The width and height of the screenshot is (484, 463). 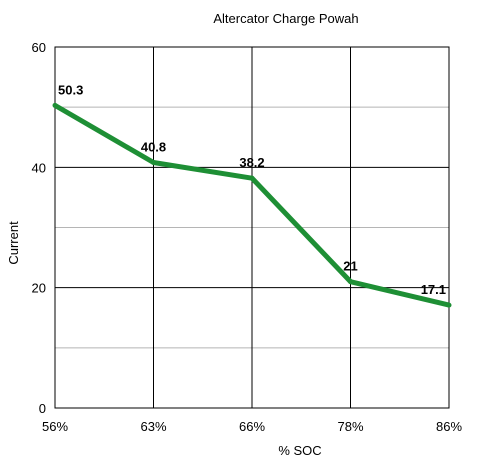 I want to click on data-label: 21, so click(x=350, y=266).